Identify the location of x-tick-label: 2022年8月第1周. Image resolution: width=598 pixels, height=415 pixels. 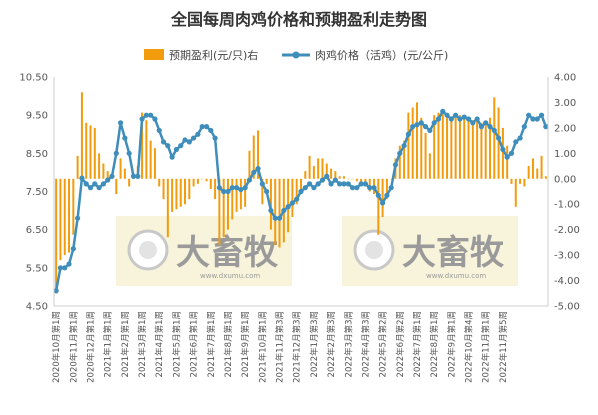
(434, 344).